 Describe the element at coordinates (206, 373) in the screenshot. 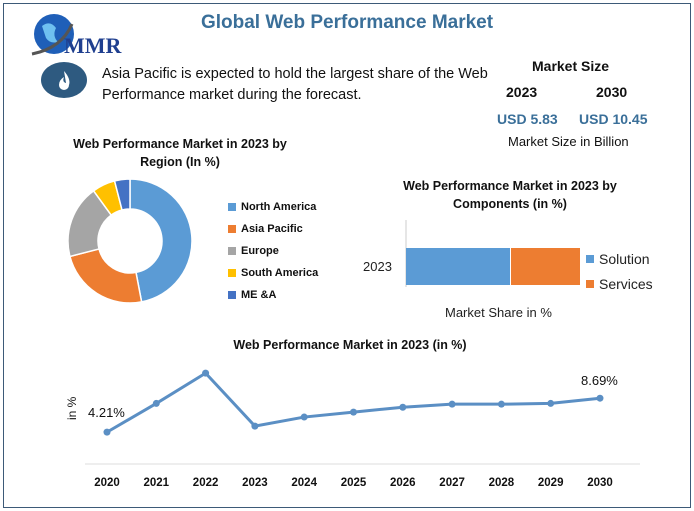

I see `data-point-2022` at that location.